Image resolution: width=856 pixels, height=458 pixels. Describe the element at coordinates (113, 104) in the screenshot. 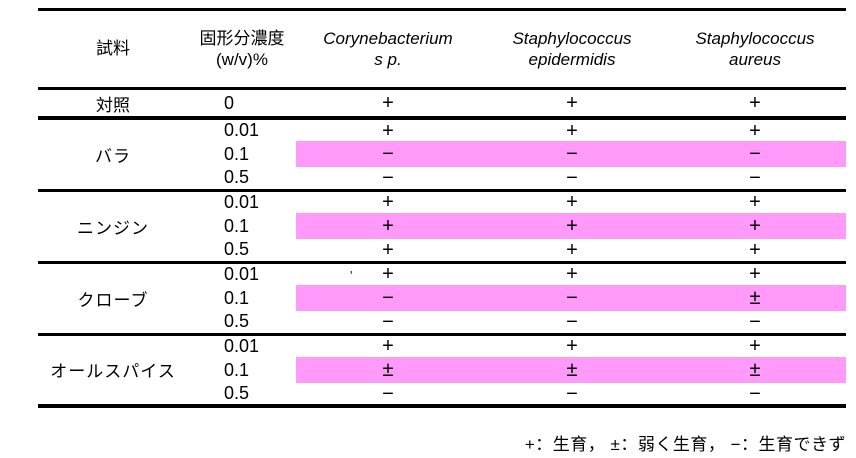

I see `sample-cell: 対照` at that location.